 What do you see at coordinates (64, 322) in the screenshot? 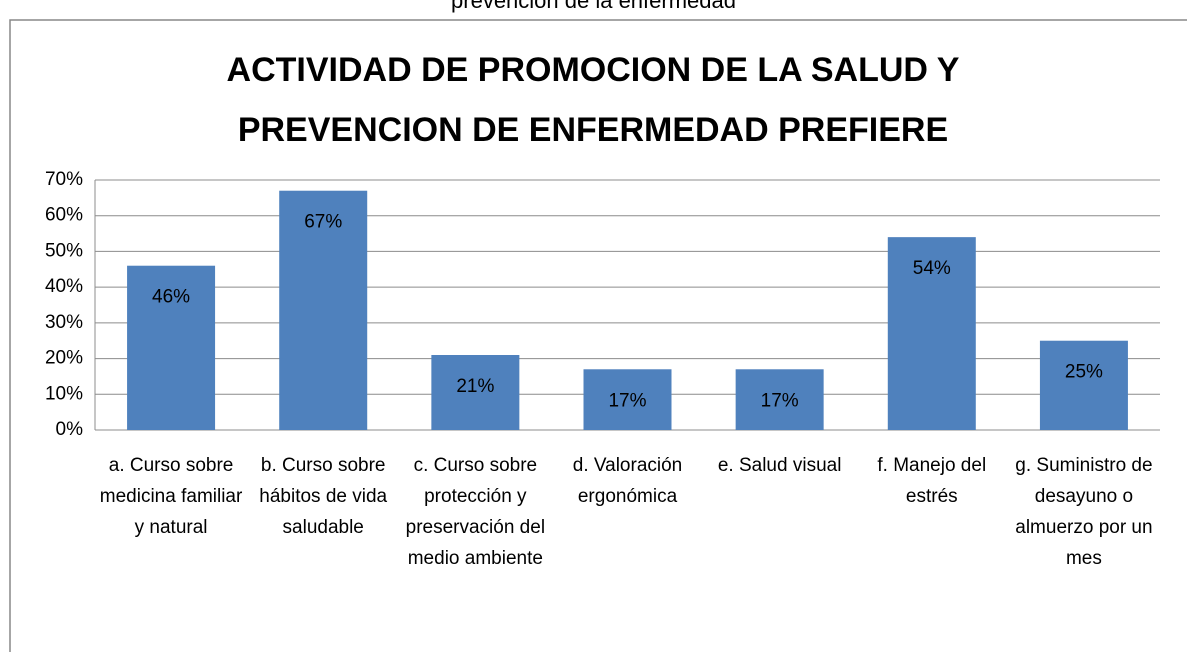
I see `y-tick-label: 30%` at bounding box center [64, 322].